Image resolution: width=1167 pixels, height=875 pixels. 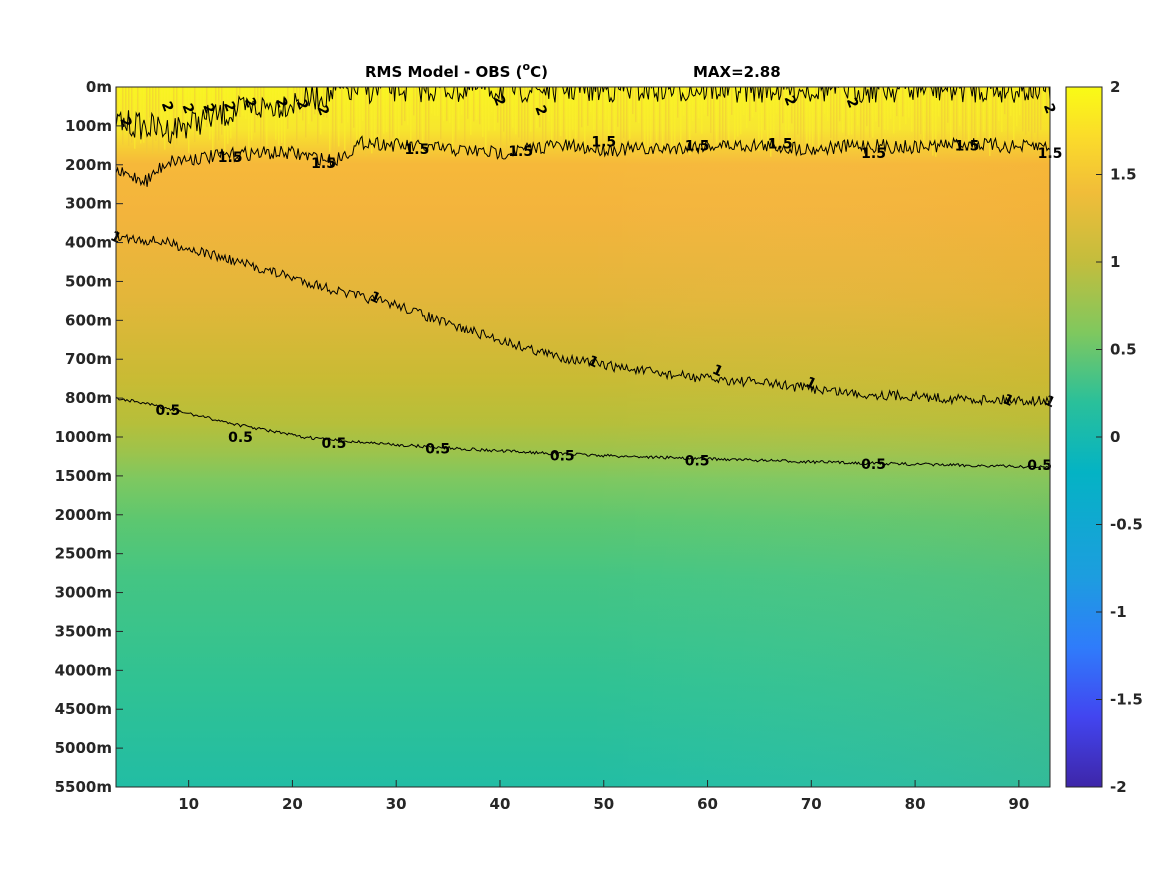 What do you see at coordinates (99, 87) in the screenshot?
I see `y-tick-label: 0m` at bounding box center [99, 87].